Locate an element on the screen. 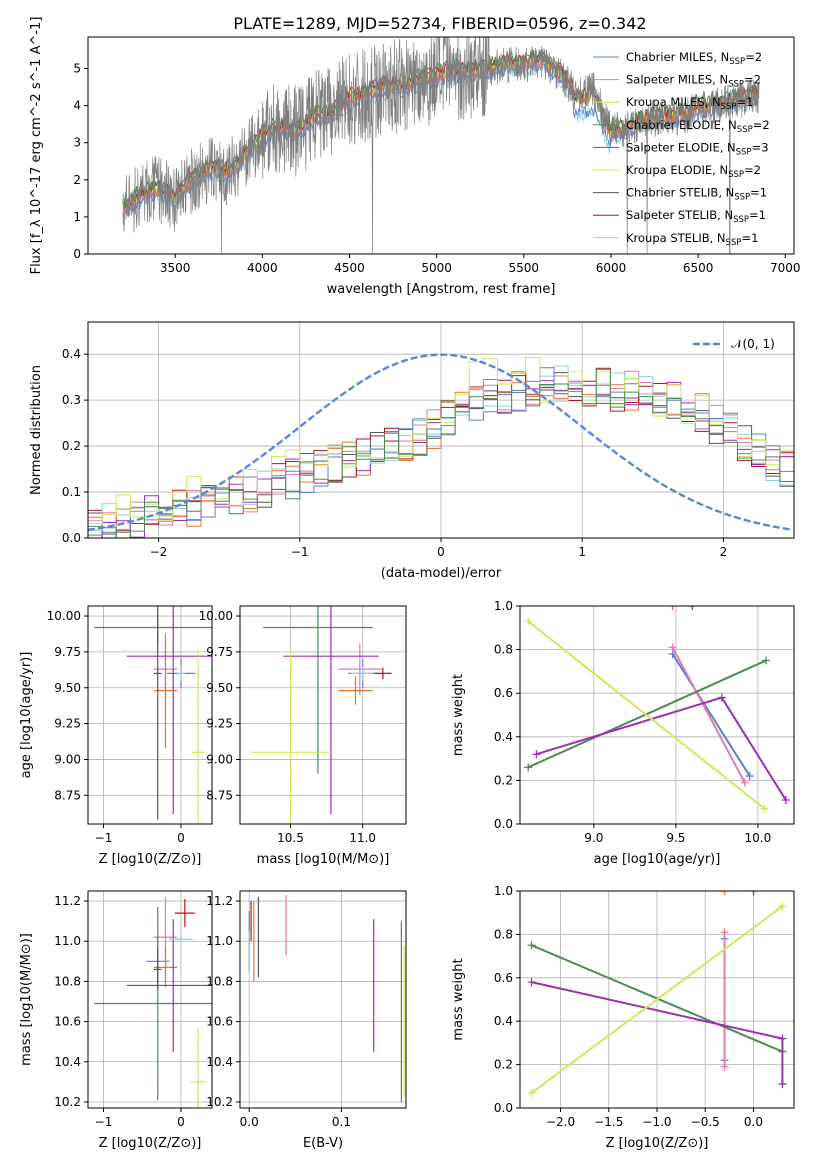 The width and height of the screenshot is (819, 1170). legend-label: Salpeter STELIB, NSSP=1 is located at coordinates (696, 216).